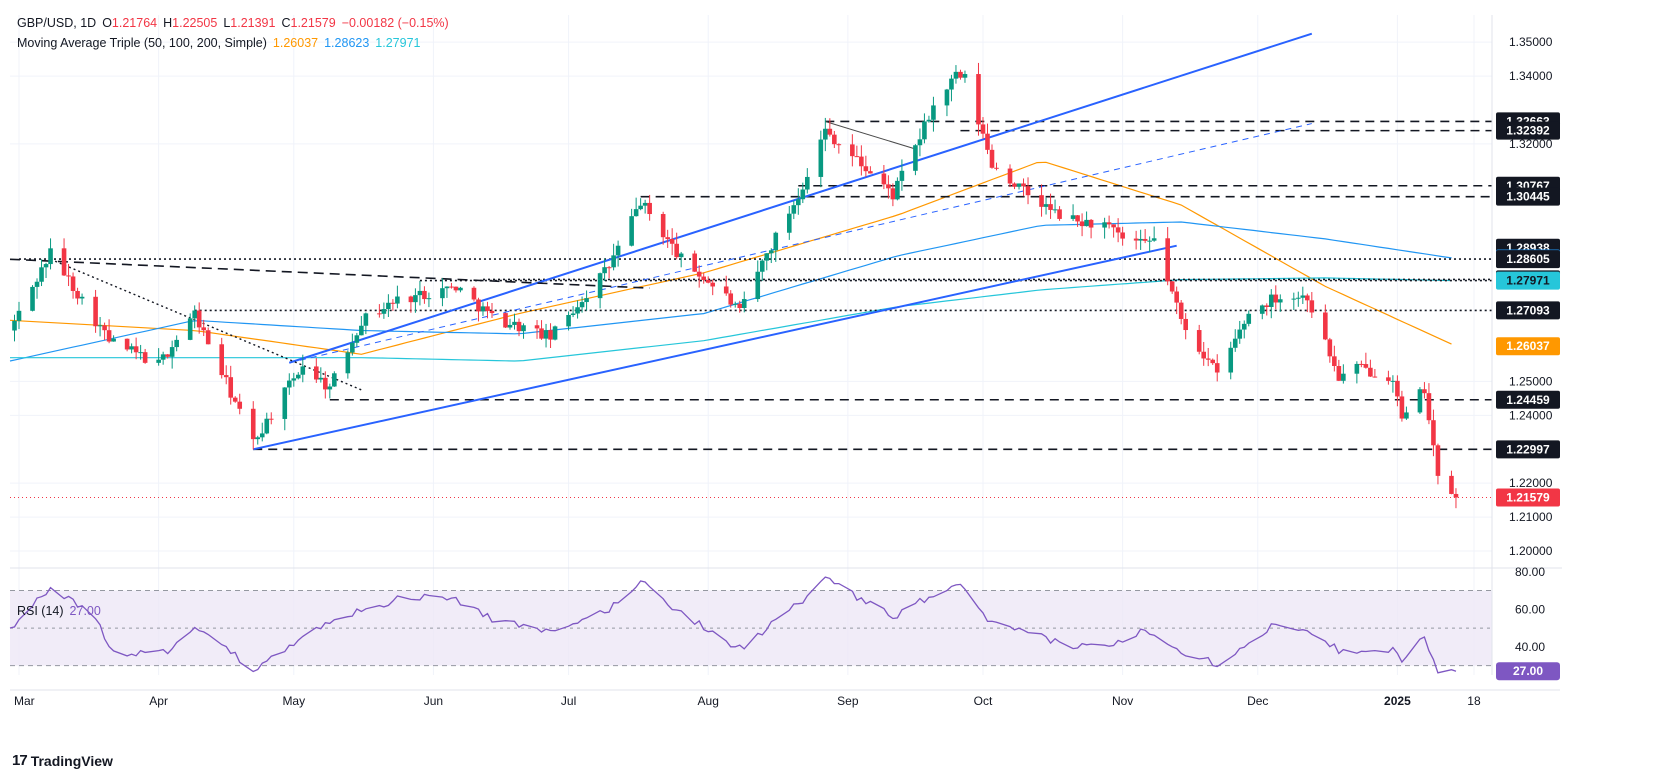 The height and width of the screenshot is (779, 1655). I want to click on rsi-tick-label: 60.00, so click(1530, 609).